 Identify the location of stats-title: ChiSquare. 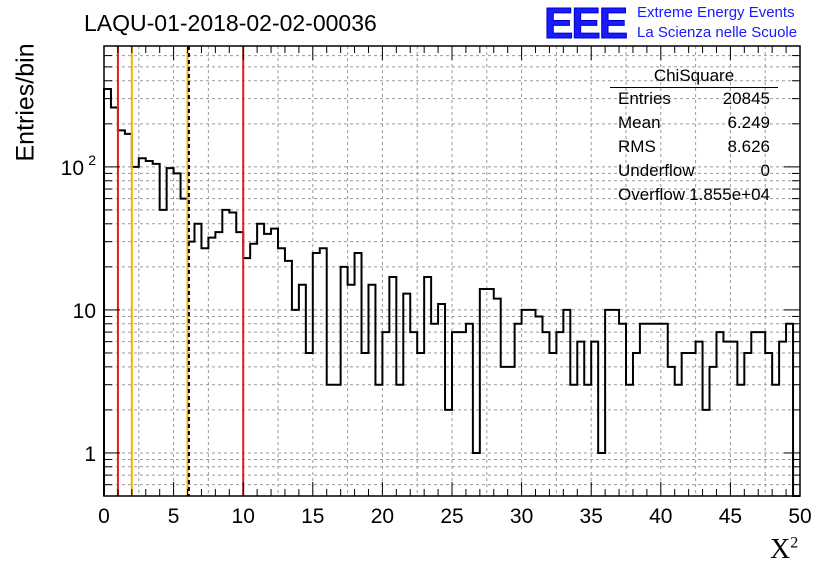
(694, 77).